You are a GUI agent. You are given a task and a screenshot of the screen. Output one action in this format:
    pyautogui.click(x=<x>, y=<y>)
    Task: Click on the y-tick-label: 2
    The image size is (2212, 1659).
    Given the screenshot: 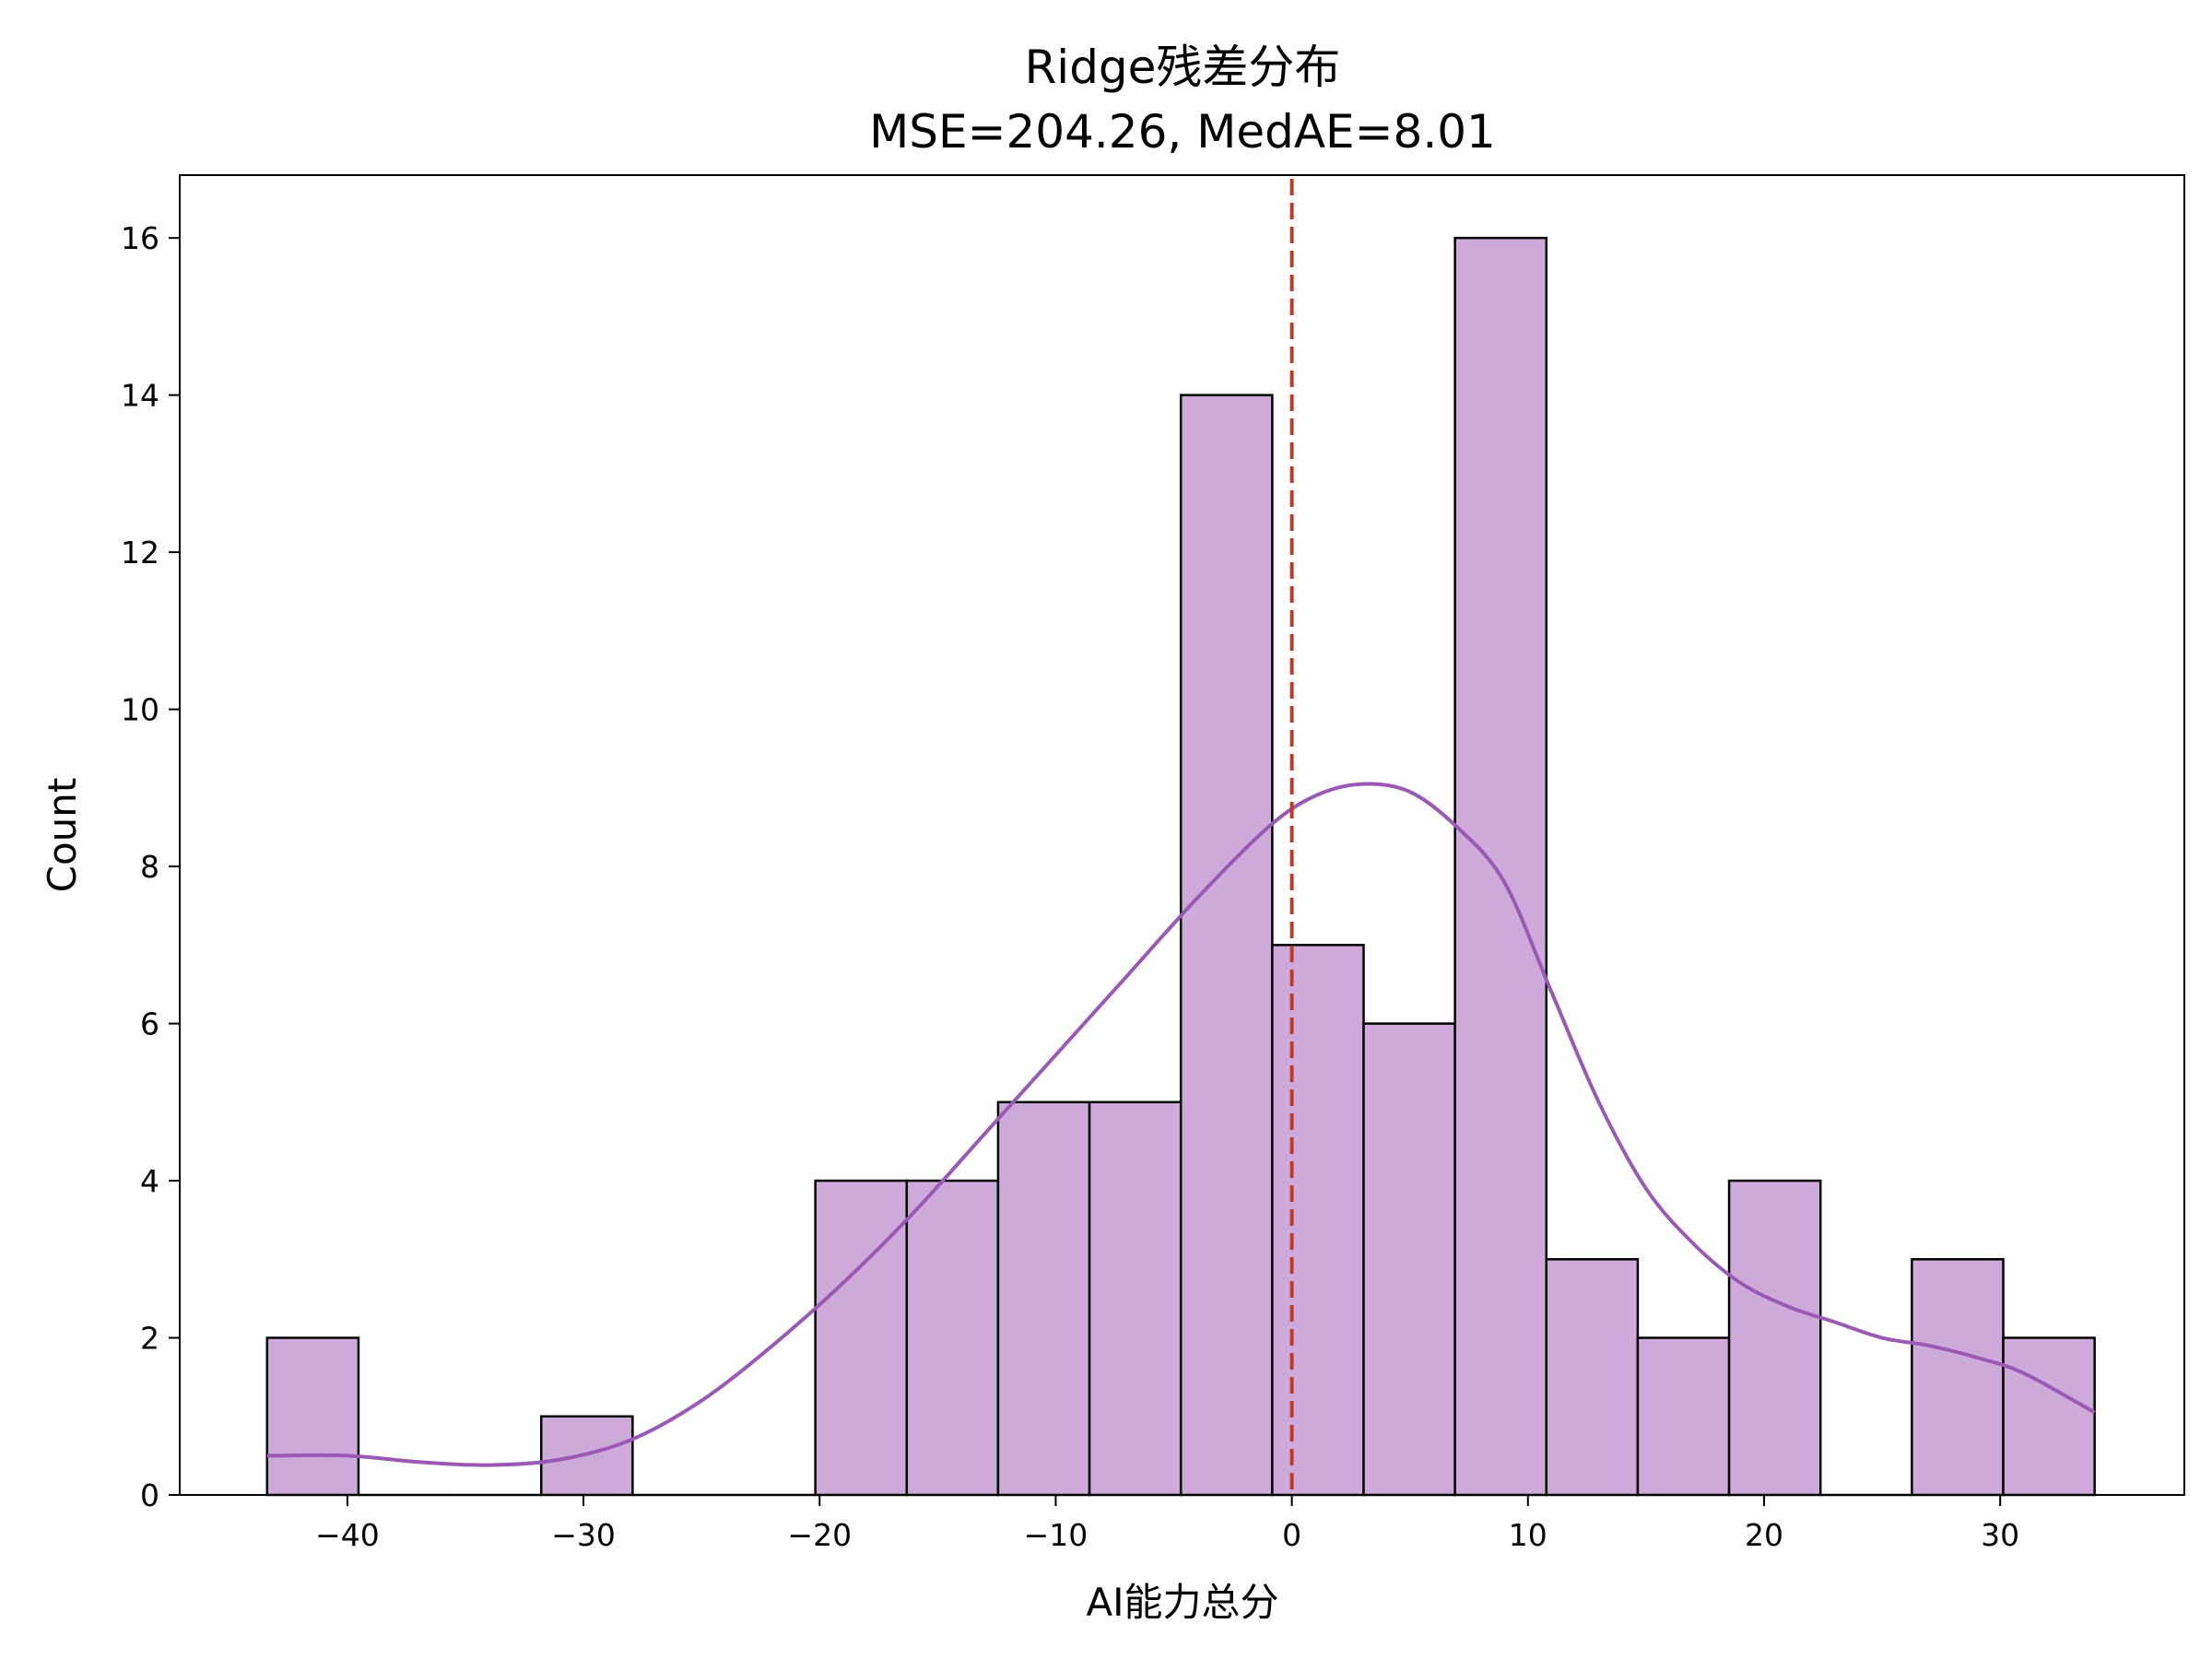 What is the action you would take?
    pyautogui.click(x=149, y=1339)
    